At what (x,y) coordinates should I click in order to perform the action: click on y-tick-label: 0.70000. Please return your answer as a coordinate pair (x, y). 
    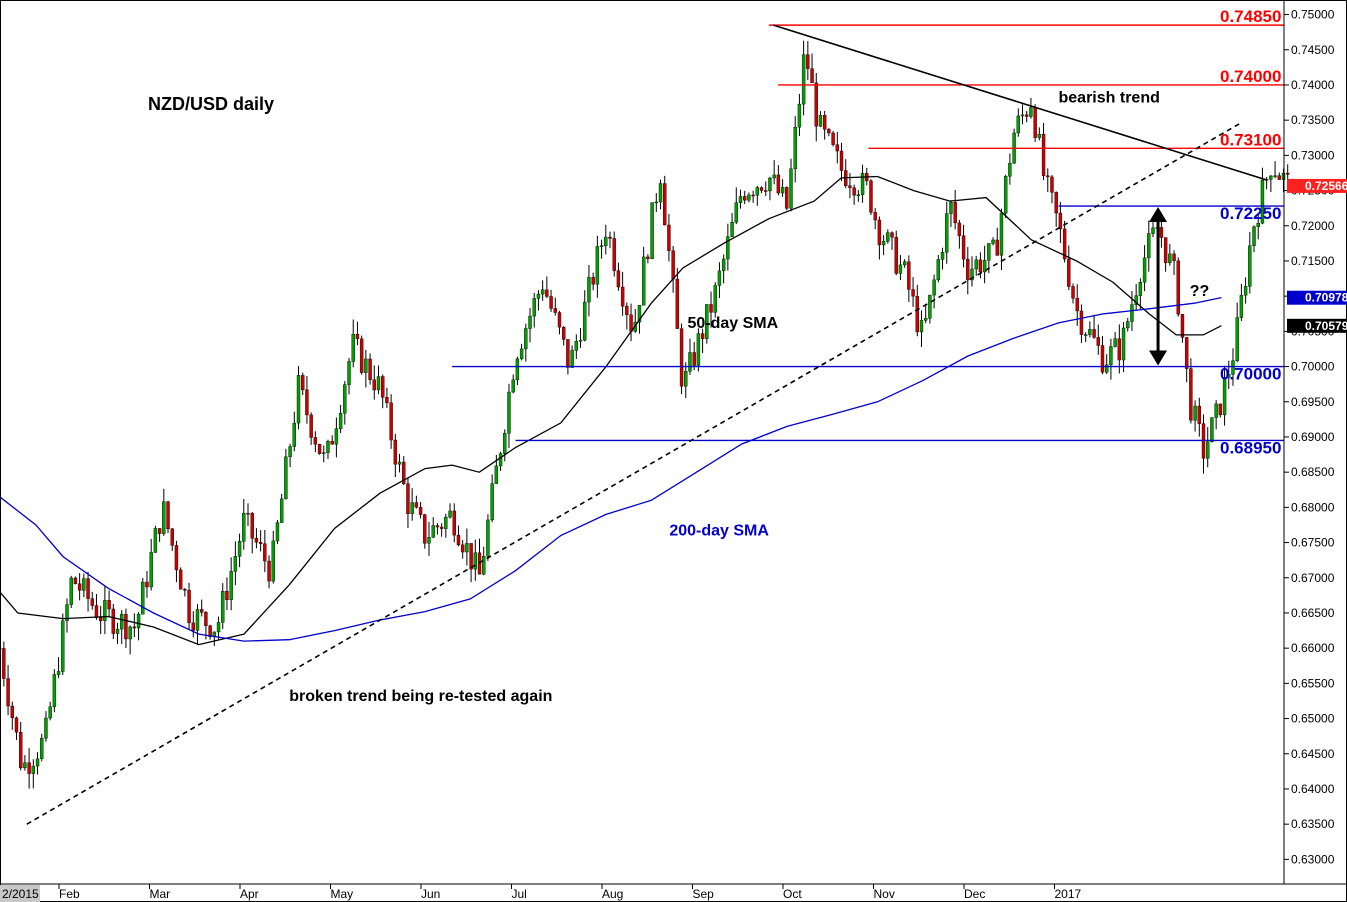
    Looking at the image, I should click on (1313, 367).